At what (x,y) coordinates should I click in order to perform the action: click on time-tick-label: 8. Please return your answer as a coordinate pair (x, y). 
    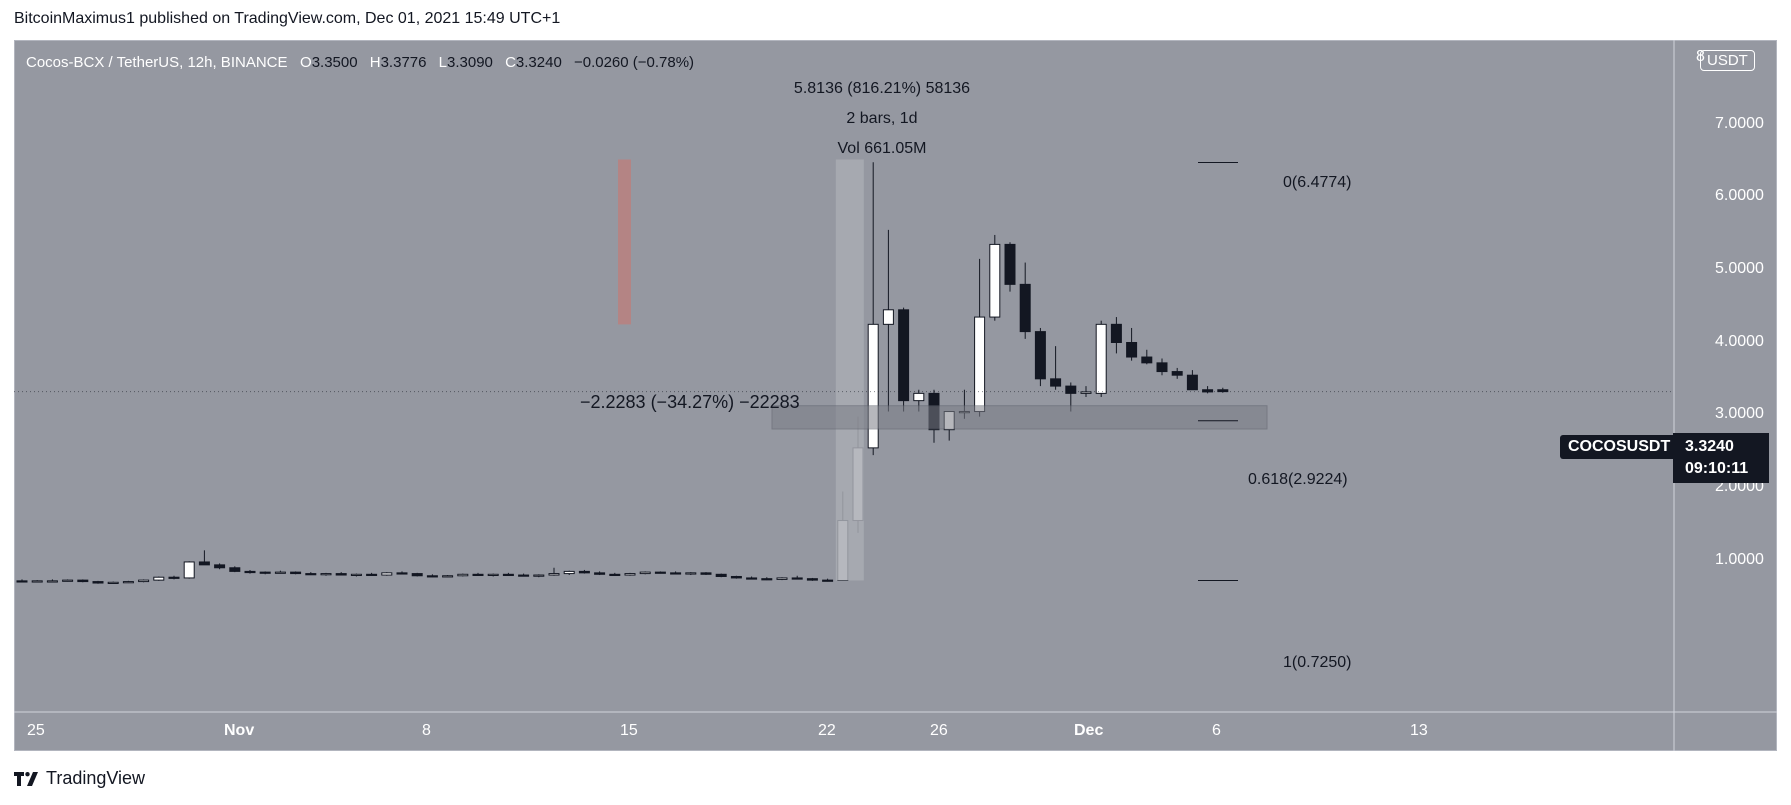
    Looking at the image, I should click on (426, 730).